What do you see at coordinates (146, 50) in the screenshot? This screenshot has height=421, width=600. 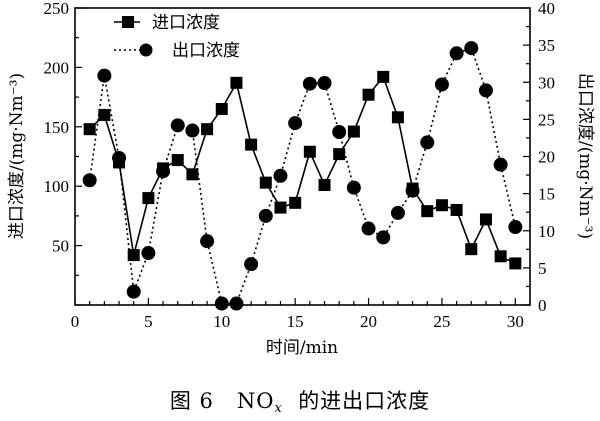 I see `legend-marker-outlet` at bounding box center [146, 50].